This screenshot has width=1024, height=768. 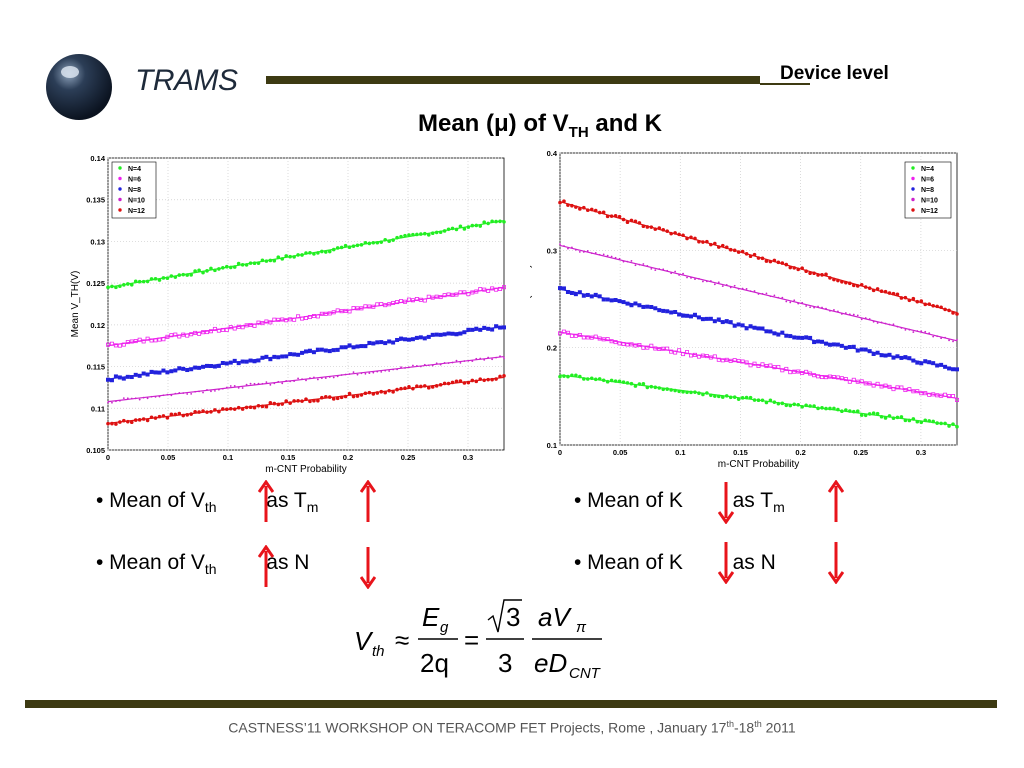 What do you see at coordinates (306, 304) in the screenshot?
I see `plot-area` at bounding box center [306, 304].